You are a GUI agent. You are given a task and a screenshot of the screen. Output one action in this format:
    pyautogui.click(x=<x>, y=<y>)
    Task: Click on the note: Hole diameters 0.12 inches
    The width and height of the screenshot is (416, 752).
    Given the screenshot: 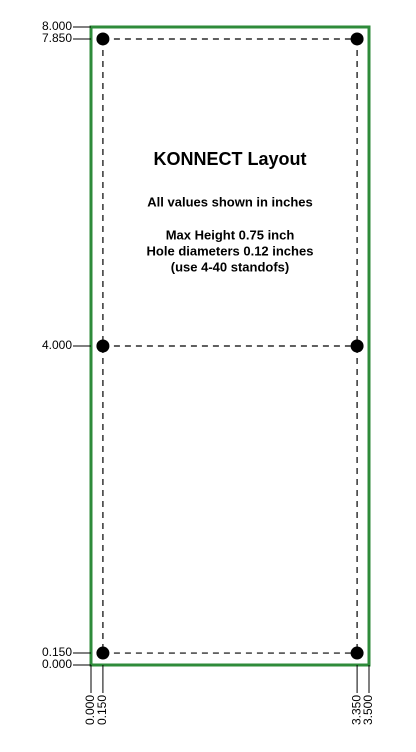 What is the action you would take?
    pyautogui.click(x=230, y=250)
    